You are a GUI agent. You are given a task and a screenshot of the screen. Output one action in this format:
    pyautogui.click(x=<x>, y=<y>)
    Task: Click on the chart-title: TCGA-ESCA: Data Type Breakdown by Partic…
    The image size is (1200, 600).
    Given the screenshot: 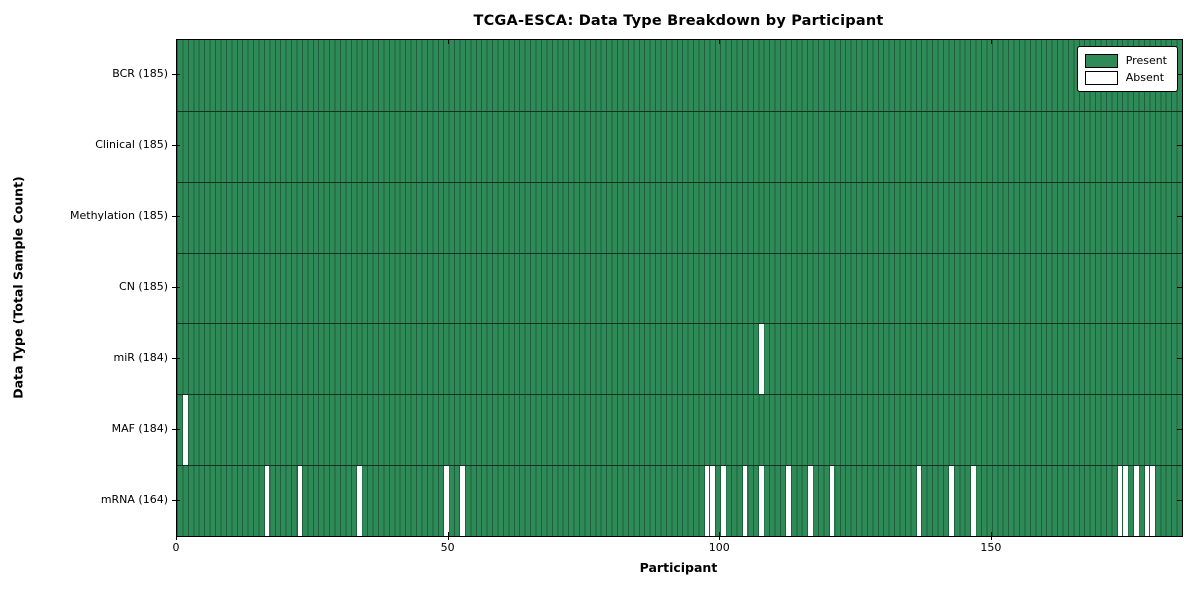 What is the action you would take?
    pyautogui.click(x=678, y=21)
    